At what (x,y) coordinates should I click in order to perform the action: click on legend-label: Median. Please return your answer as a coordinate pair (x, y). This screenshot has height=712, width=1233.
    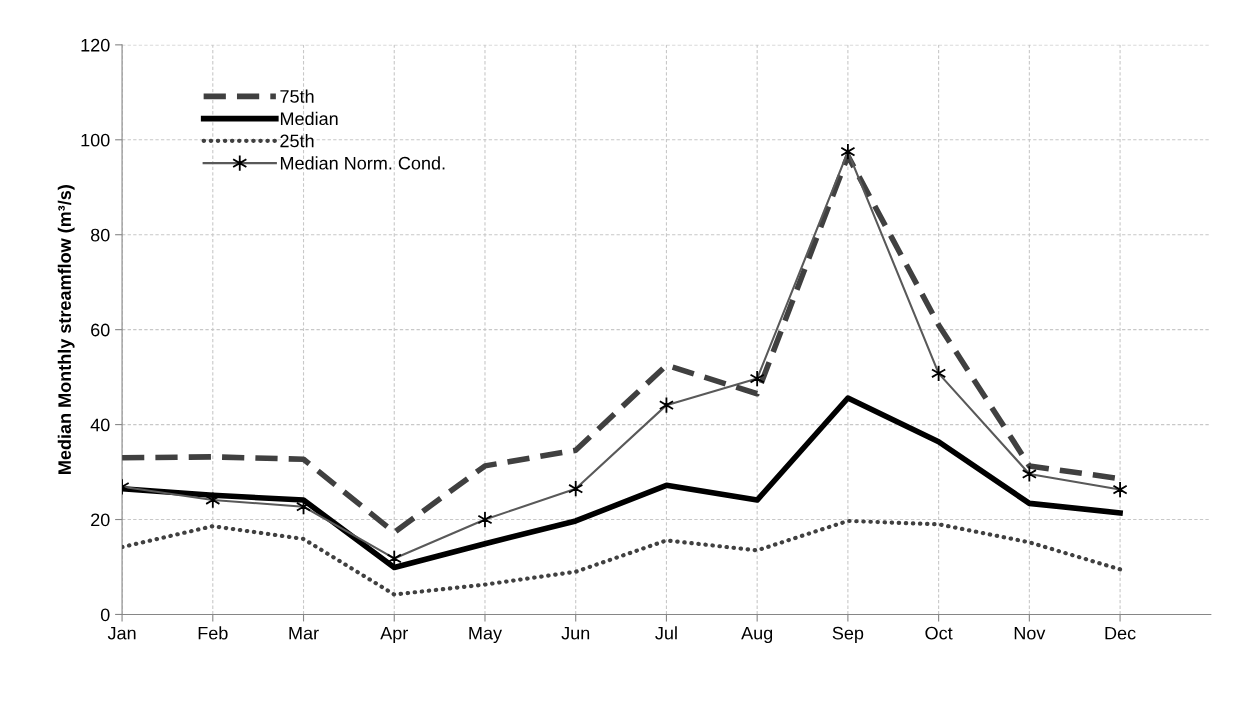
    Looking at the image, I should click on (309, 118).